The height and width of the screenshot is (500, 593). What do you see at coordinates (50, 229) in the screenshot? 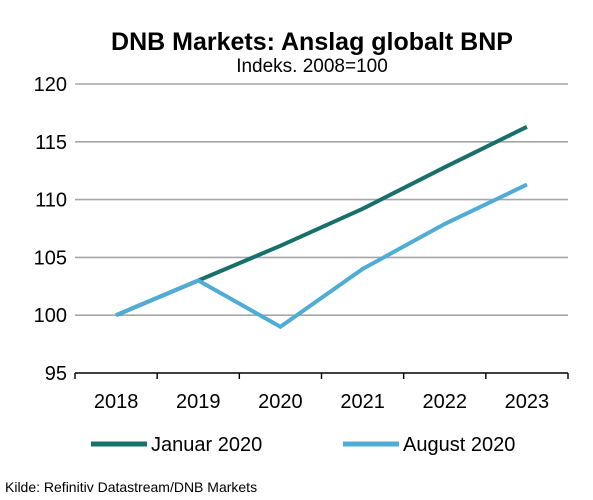
I see `y-axis: 95 100 105 110 115 120` at bounding box center [50, 229].